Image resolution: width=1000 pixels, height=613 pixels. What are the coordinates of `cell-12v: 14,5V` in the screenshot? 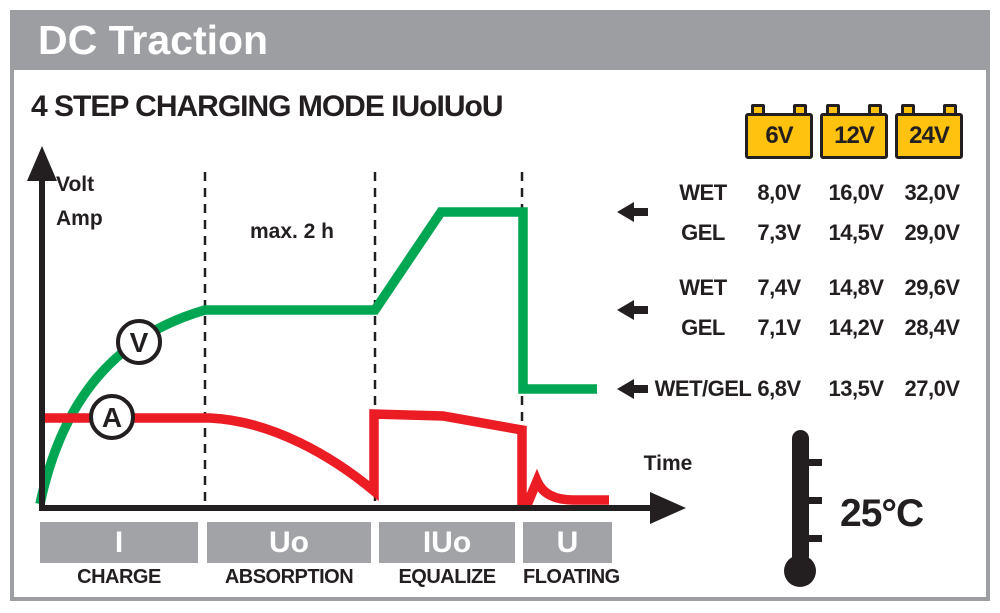 It's located at (856, 232).